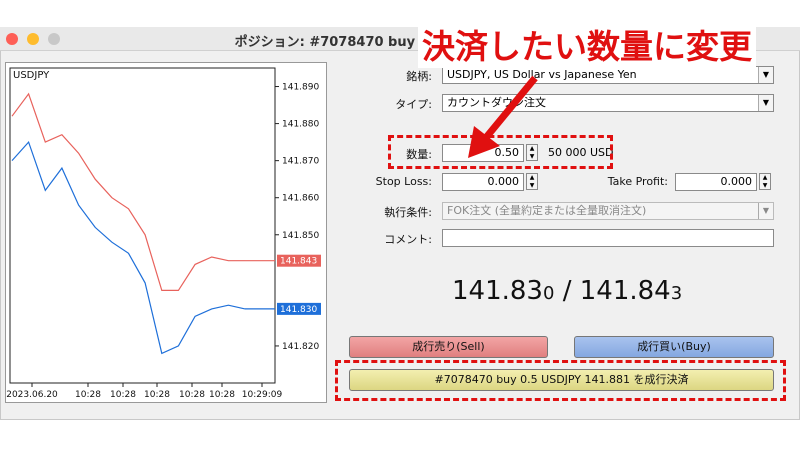 The height and width of the screenshot is (453, 800). Describe the element at coordinates (300, 347) in the screenshot. I see `y-tick-label: 141.820` at that location.